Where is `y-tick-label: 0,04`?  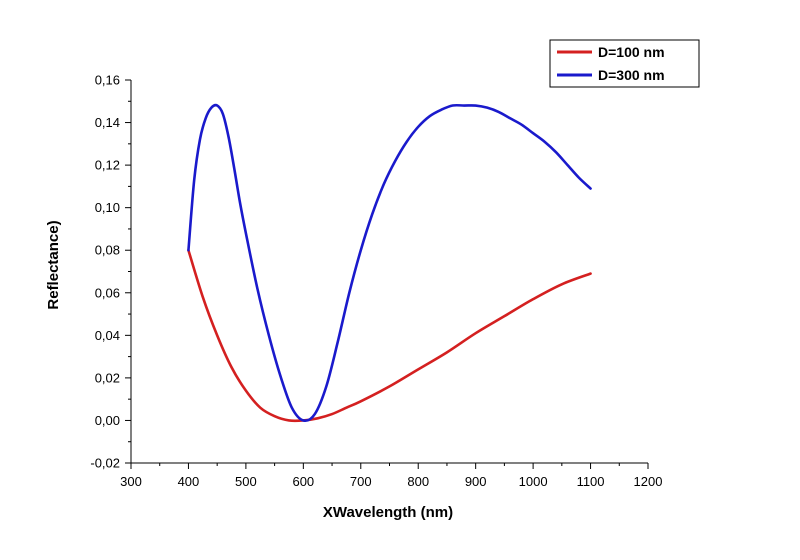 y-tick-label: 0,04 is located at coordinates (107, 335).